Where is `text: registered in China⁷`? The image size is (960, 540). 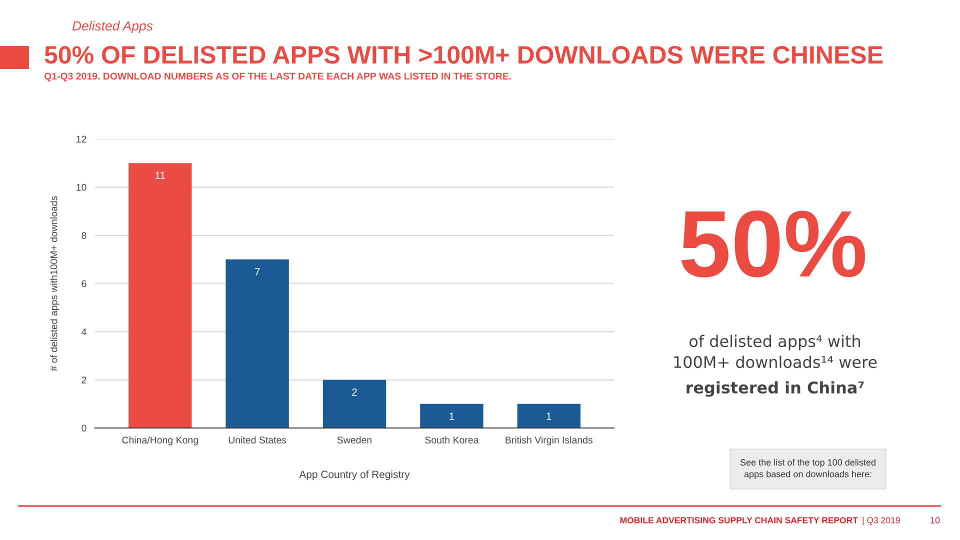
text: registered in China⁷ is located at coordinates (775, 389).